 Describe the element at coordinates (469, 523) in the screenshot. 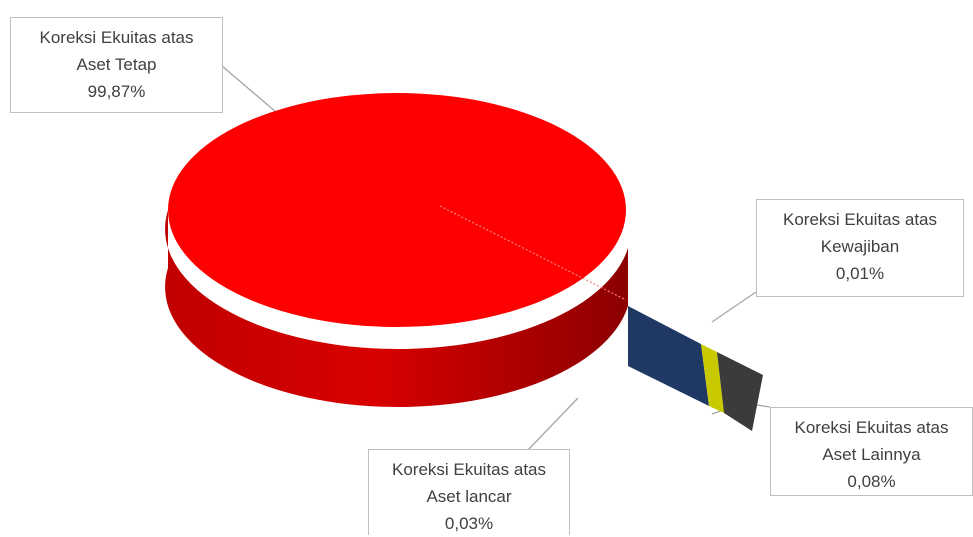

I see `data-label-percent: 0,03%` at that location.